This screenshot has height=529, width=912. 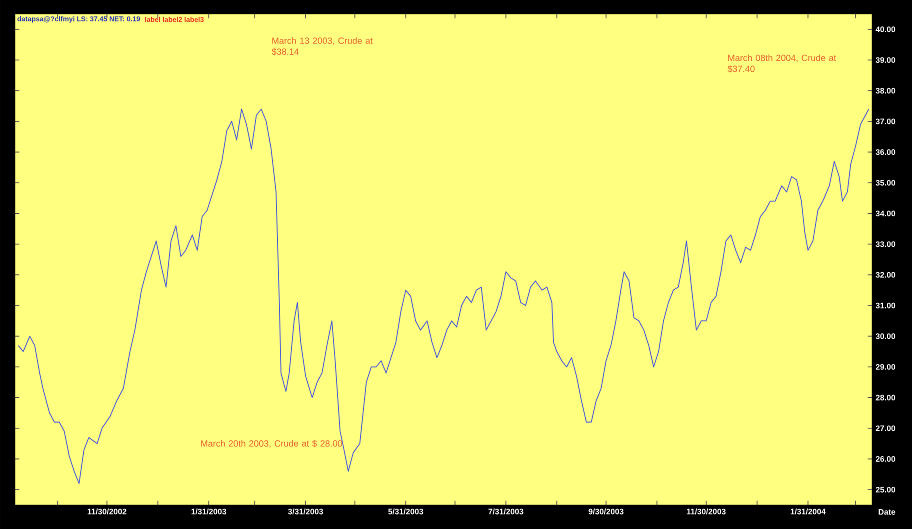 What do you see at coordinates (782, 63) in the screenshot?
I see `annotation: March 08th 2004, Crude at $37.40` at bounding box center [782, 63].